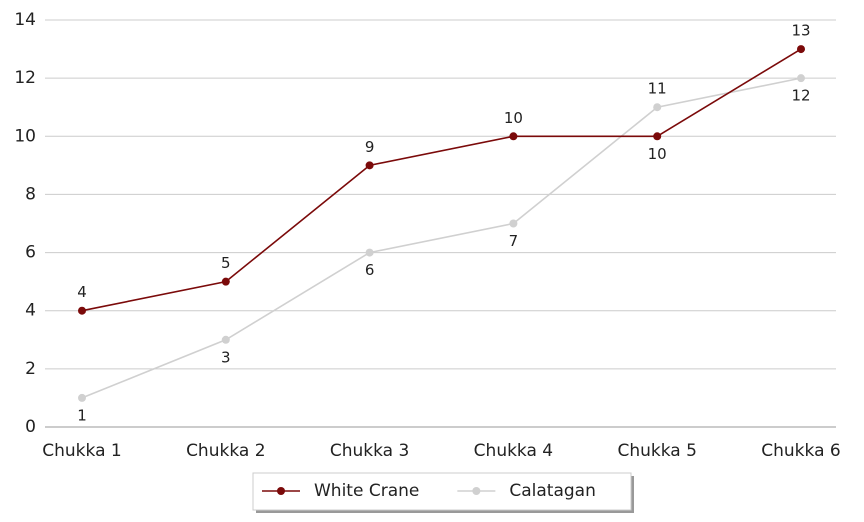 This screenshot has width=864, height=522. Describe the element at coordinates (30, 311) in the screenshot. I see `y-tick-label: 4` at that location.